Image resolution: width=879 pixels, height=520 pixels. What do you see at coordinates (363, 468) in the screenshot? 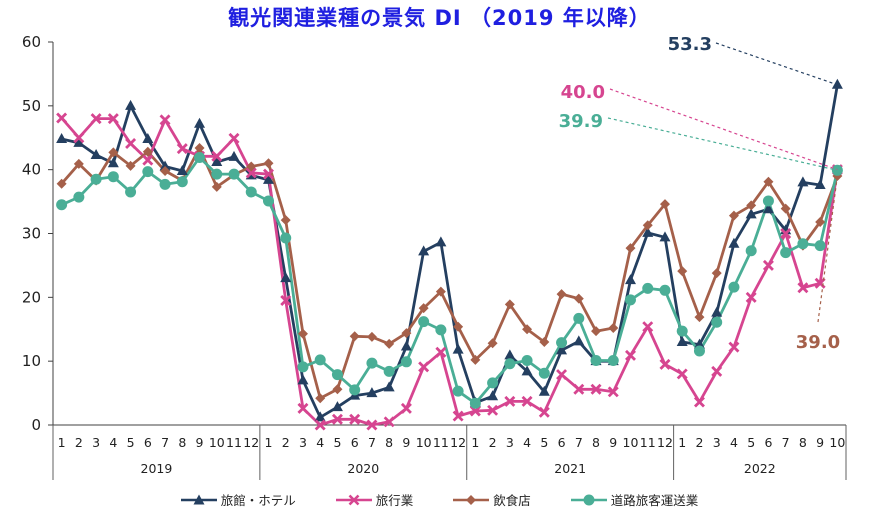
I see `year-label: 2020` at bounding box center [363, 468].